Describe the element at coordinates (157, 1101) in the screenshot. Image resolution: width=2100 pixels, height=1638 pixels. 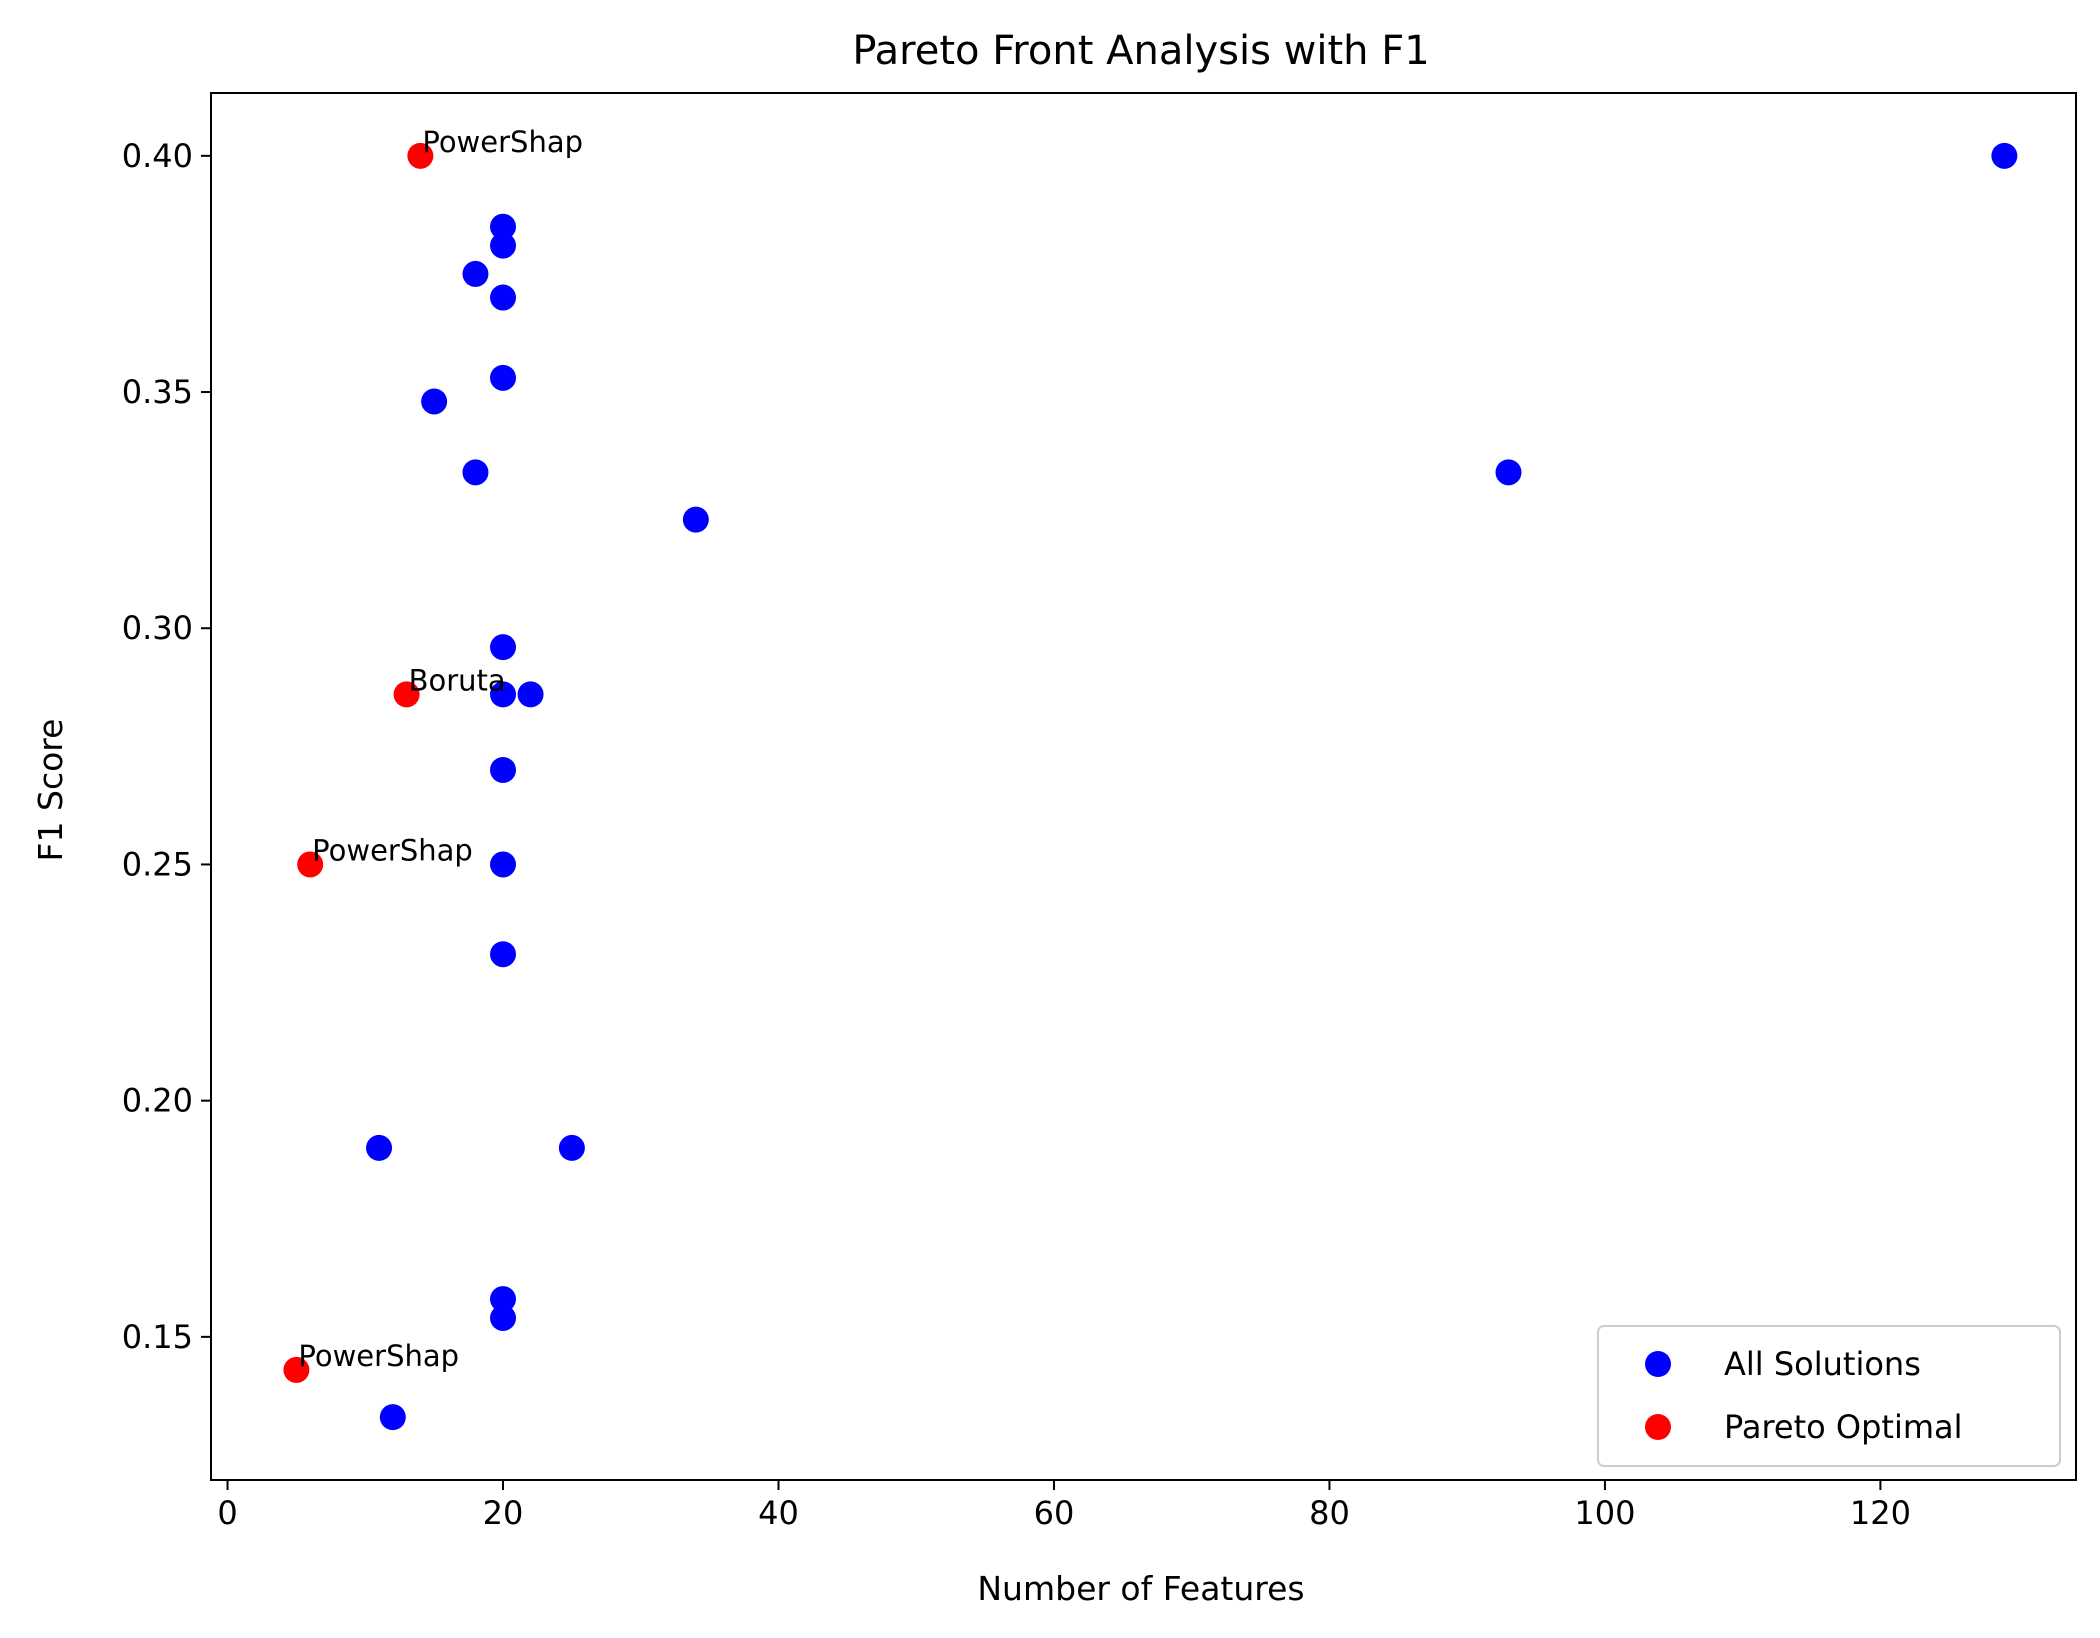
I see `y-tick-label: 0.20` at that location.